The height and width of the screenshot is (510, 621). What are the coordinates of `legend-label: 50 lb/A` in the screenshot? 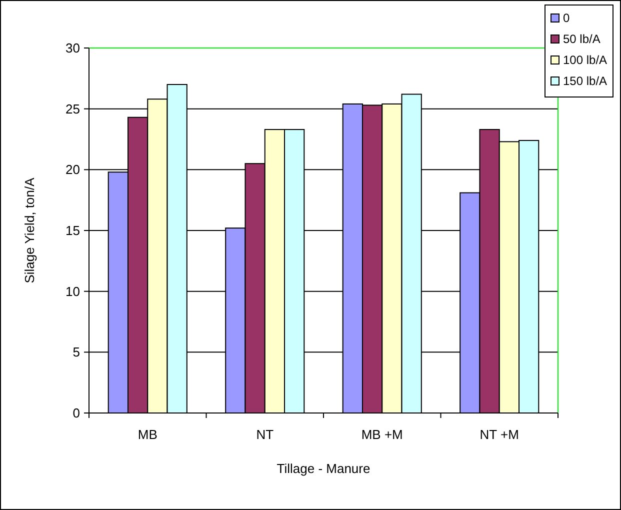 It's located at (581, 39).